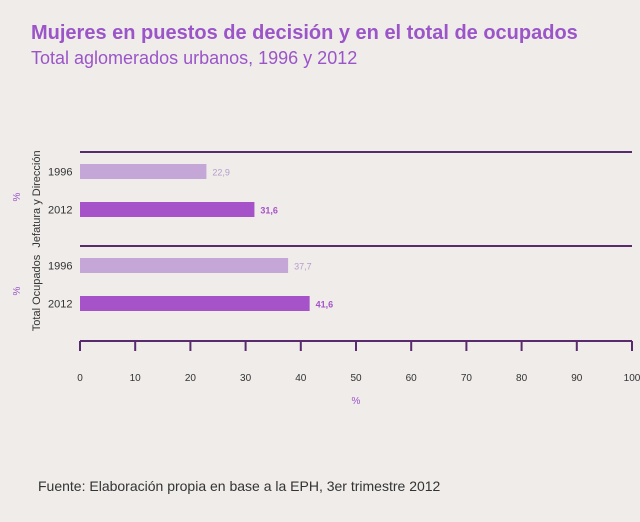 This screenshot has width=640, height=522. Describe the element at coordinates (194, 58) in the screenshot. I see `chart-subtitle: Total aglomerados urbanos, 1996 y 2012` at that location.